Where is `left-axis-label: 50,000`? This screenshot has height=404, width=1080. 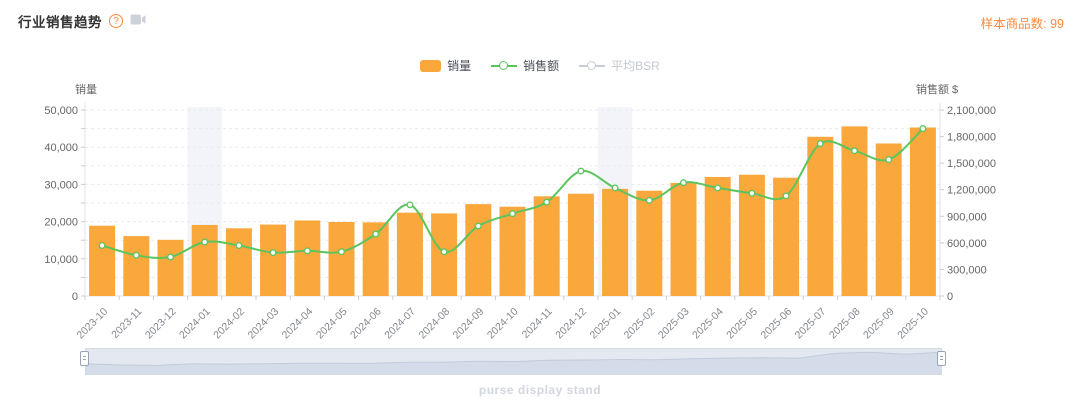
left-axis-label: 50,000 is located at coordinates (61, 111).